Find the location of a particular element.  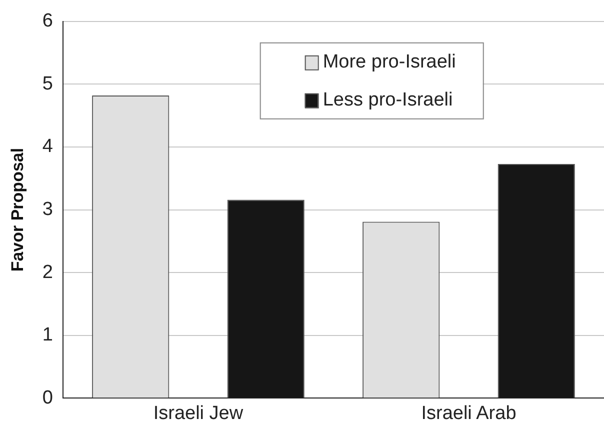

y-tick-label: 0 is located at coordinates (47, 397).